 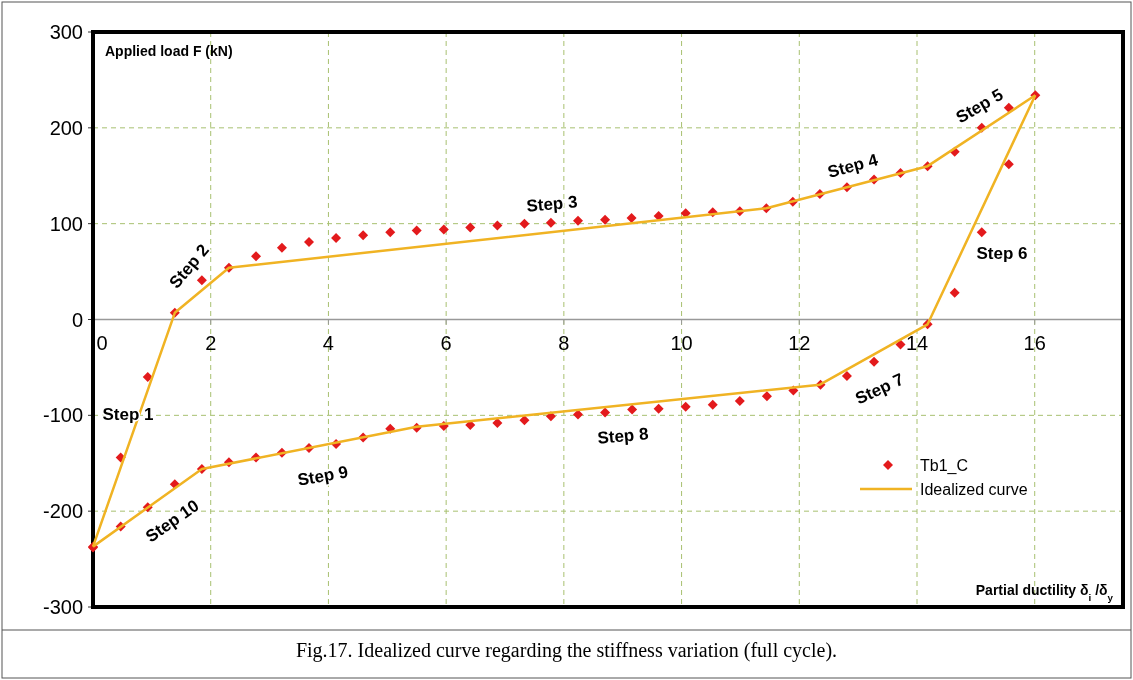 What do you see at coordinates (566, 650) in the screenshot?
I see `caption: Fig.17. Idealized curve regarding the stiffness variation (full cycle).` at bounding box center [566, 650].